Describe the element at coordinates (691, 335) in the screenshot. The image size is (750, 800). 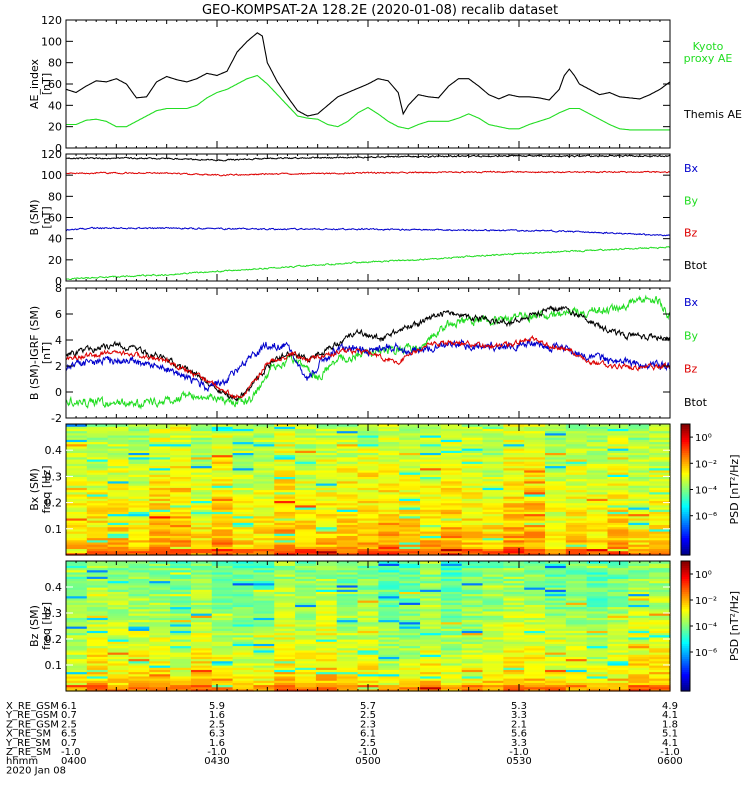
I see `legend-entry: By` at that location.